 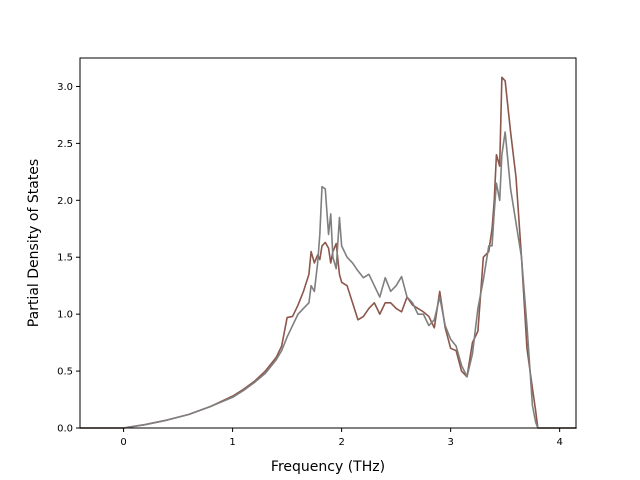 What do you see at coordinates (65, 144) in the screenshot?
I see `y-tick-label: 2.5` at bounding box center [65, 144].